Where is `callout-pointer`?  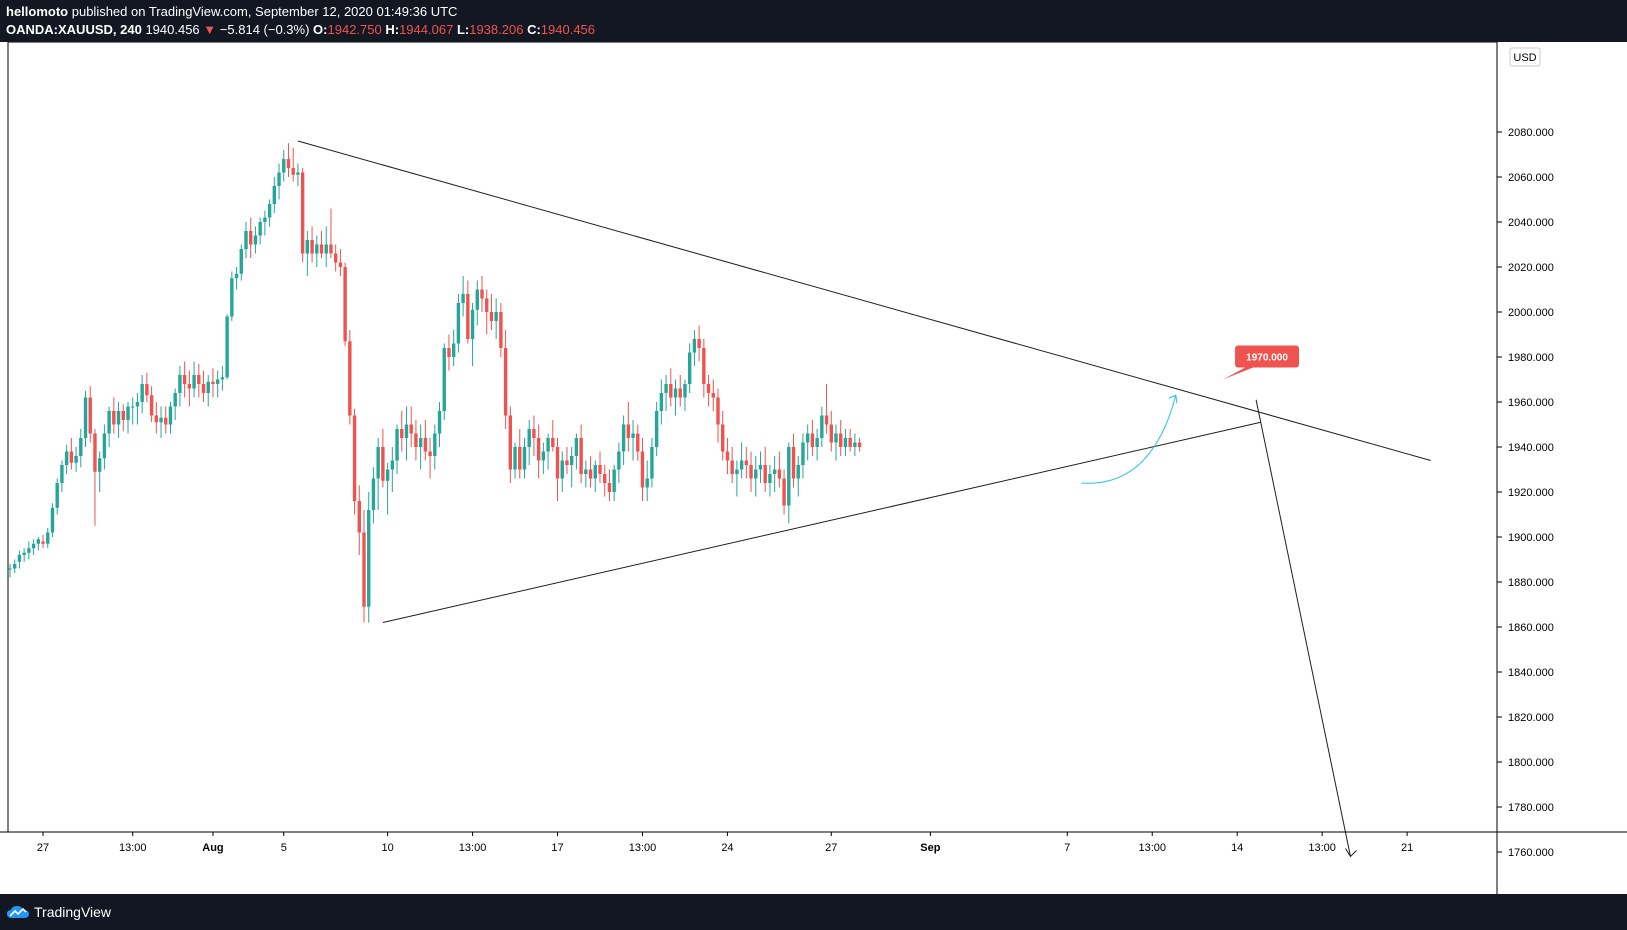 callout-pointer is located at coordinates (1238, 373).